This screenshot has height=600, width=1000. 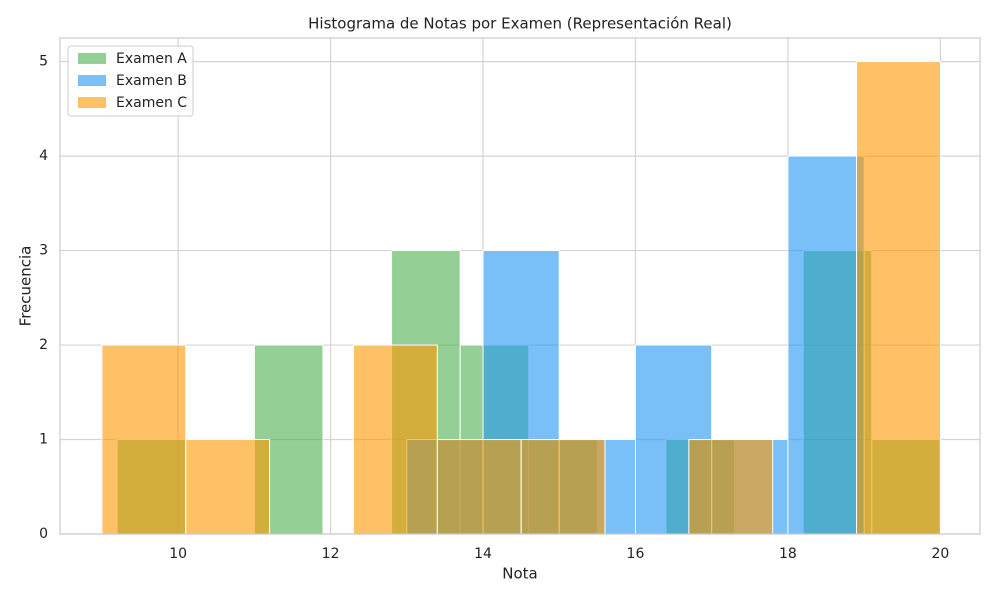 What do you see at coordinates (26, 286) in the screenshot?
I see `y-axis-label: Frecuencia` at bounding box center [26, 286].